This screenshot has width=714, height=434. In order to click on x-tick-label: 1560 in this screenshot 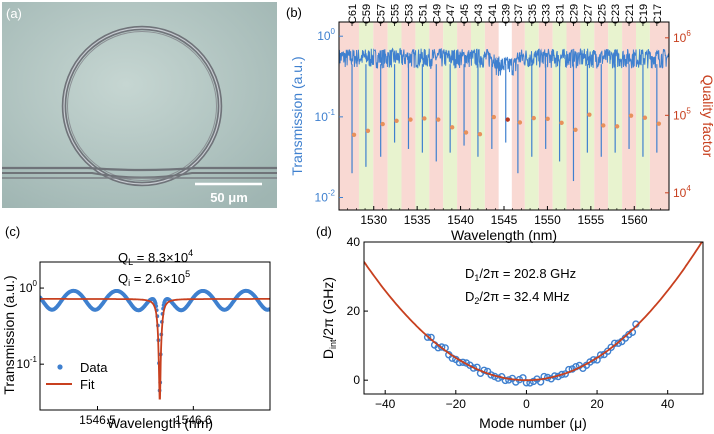, I will do `click(634, 220)`.